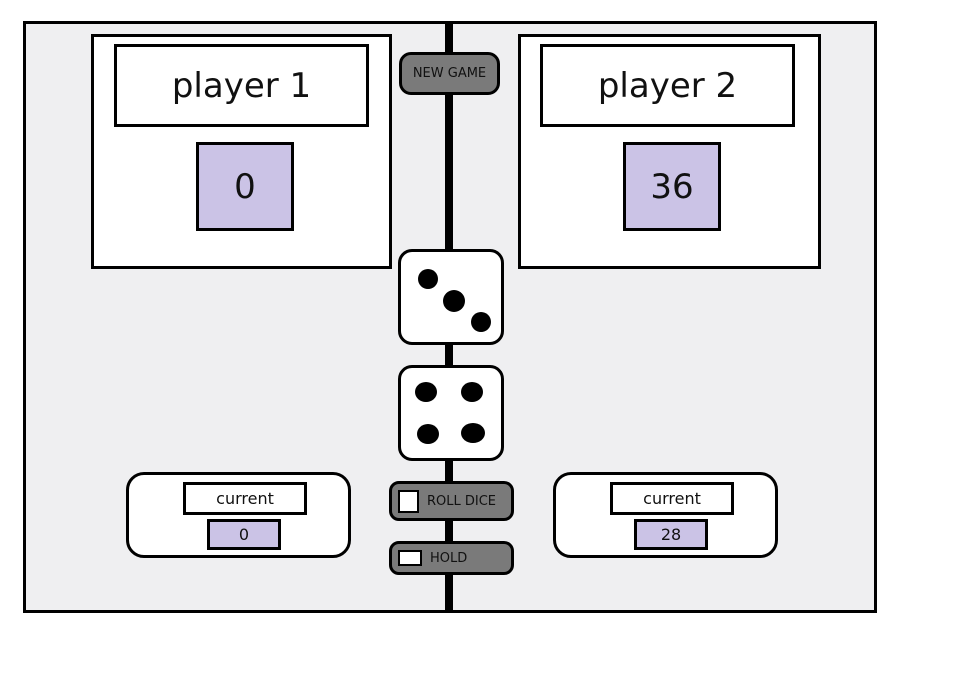 This screenshot has width=960, height=679. Describe the element at coordinates (671, 534) in the screenshot. I see `player-2-current-value: 28` at that location.